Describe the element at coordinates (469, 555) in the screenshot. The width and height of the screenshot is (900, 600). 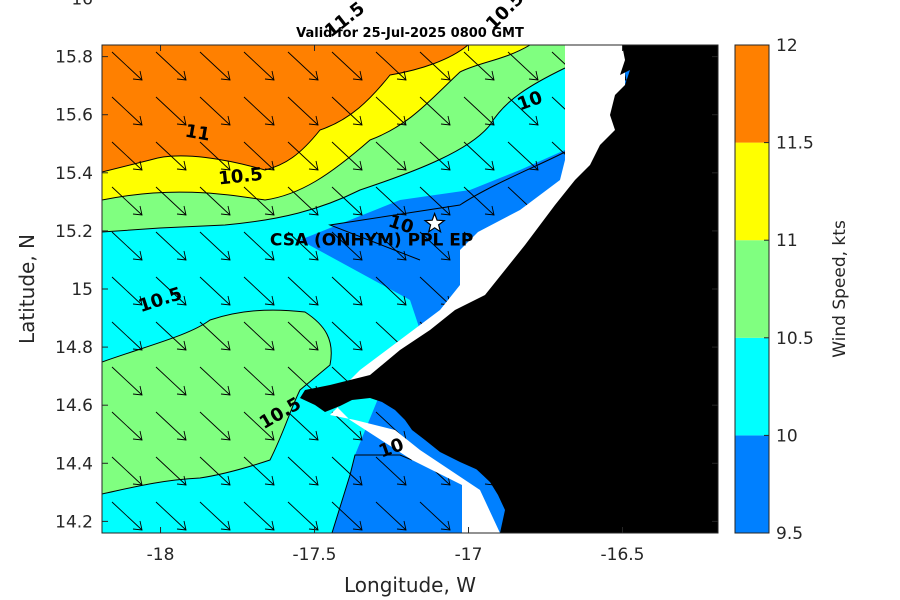
I see `x-tick-label: -17` at that location.